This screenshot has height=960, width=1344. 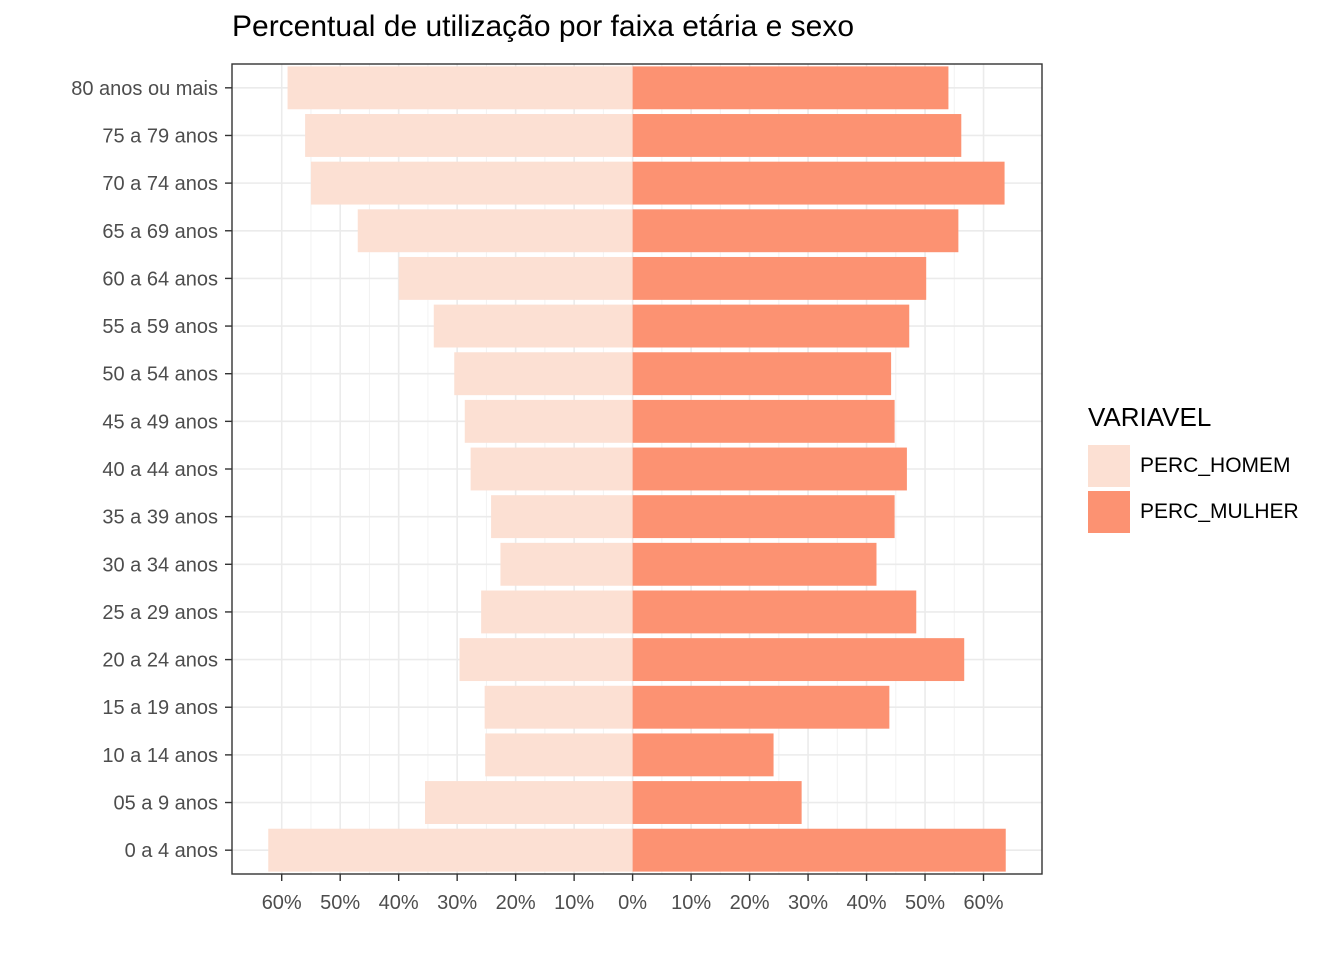 I want to click on legend-label-mulher: PERC_MULHER, so click(x=1219, y=511).